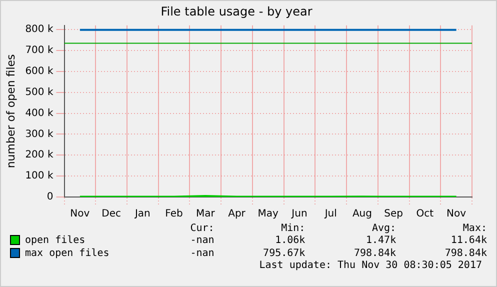 The image size is (497, 287). I want to click on x-tick-label: Jan, so click(142, 214).